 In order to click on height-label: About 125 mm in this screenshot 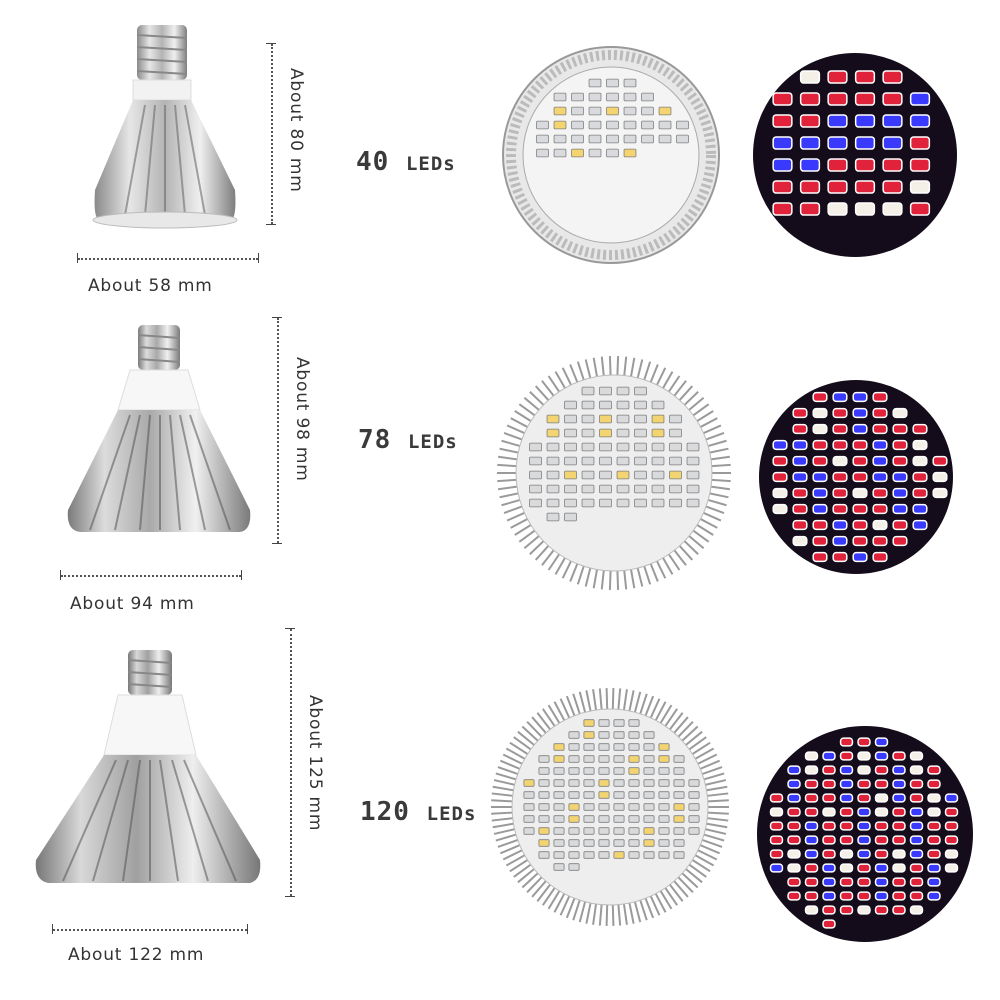, I will do `click(315, 763)`.